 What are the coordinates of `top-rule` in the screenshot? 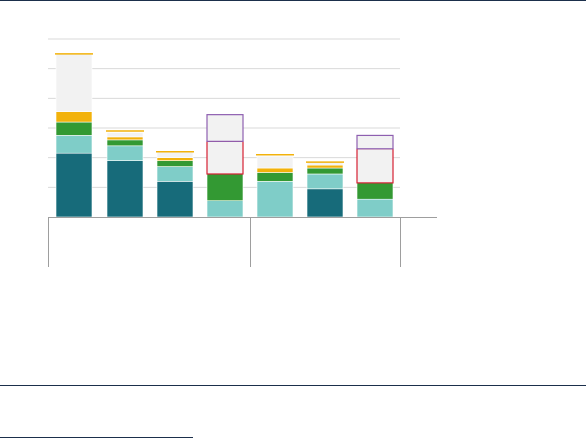 It's located at (293, 0).